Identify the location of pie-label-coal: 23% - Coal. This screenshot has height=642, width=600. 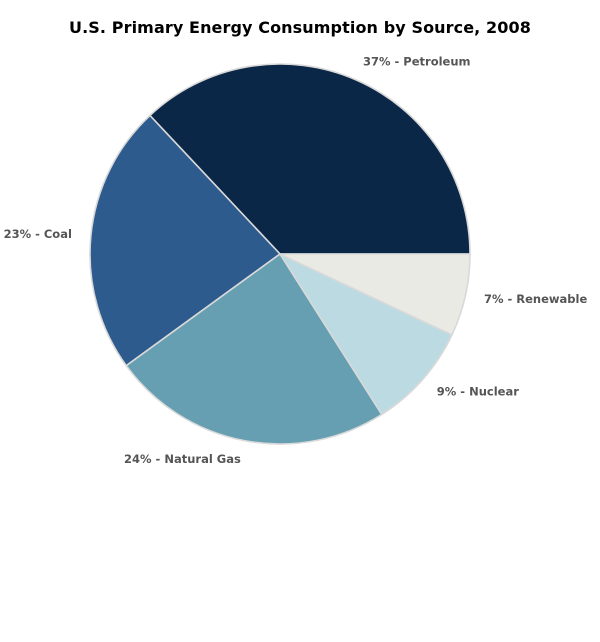
(38, 234).